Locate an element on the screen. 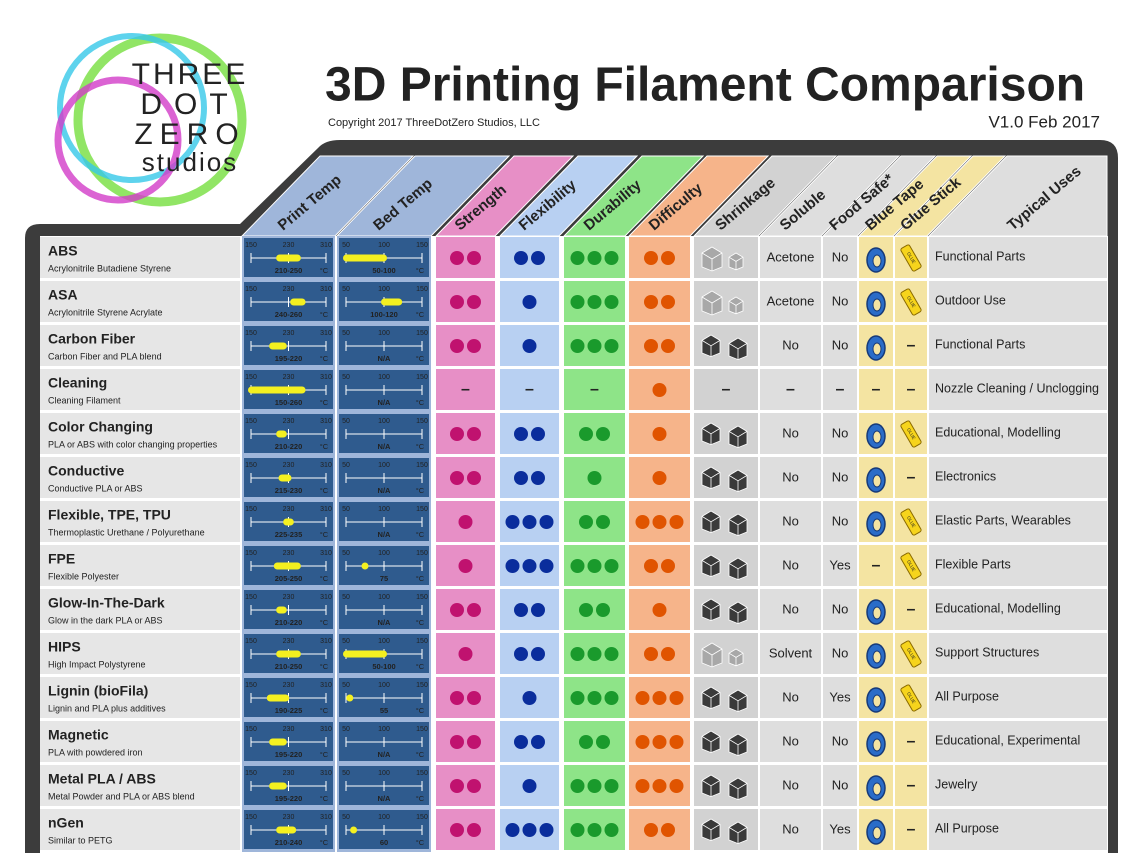 The image size is (1143, 853). logo-ring is located at coordinates (160, 120).